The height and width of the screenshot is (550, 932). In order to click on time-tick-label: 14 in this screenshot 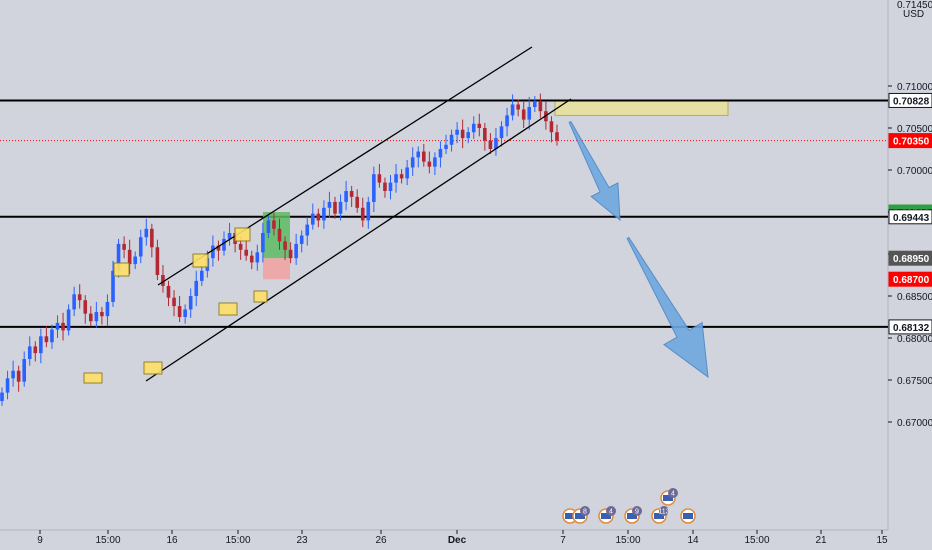, I will do `click(693, 540)`.